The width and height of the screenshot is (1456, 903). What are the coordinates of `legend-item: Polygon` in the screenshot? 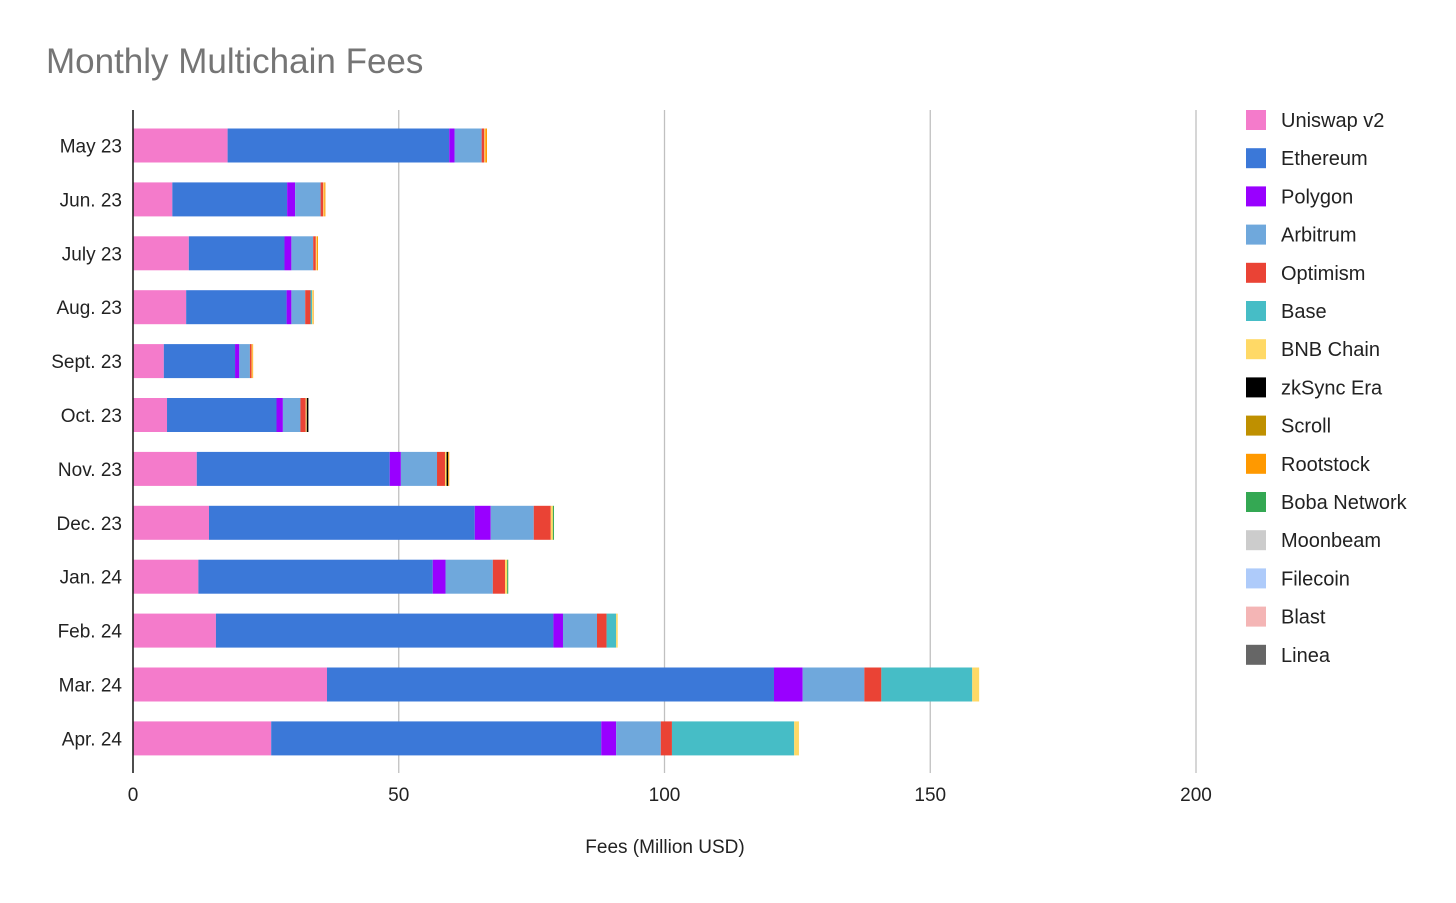 It's located at (1299, 197).